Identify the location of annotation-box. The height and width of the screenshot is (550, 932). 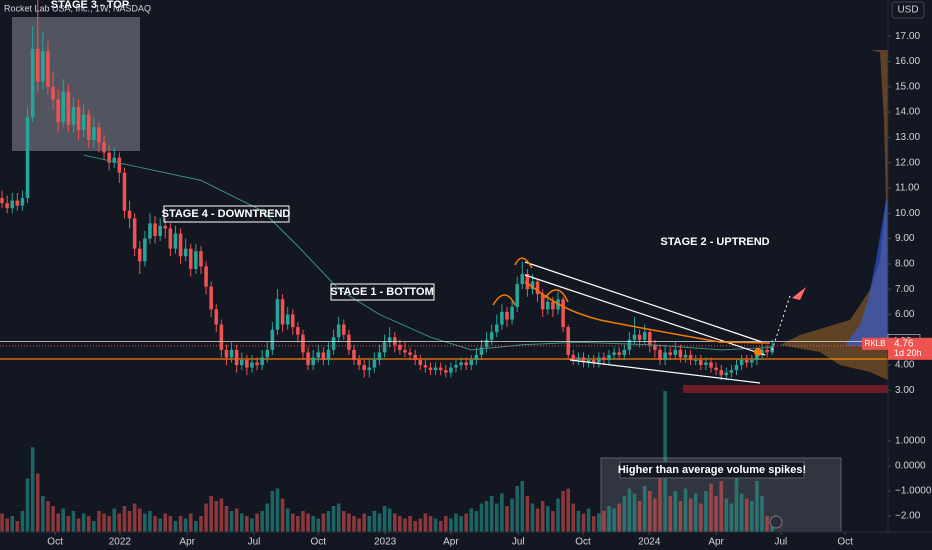
(712, 470).